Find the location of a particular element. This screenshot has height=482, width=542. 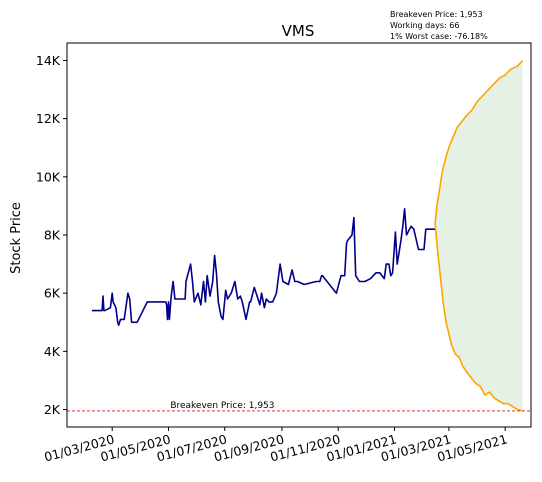

series-line-worst-case is located at coordinates (478, 317).